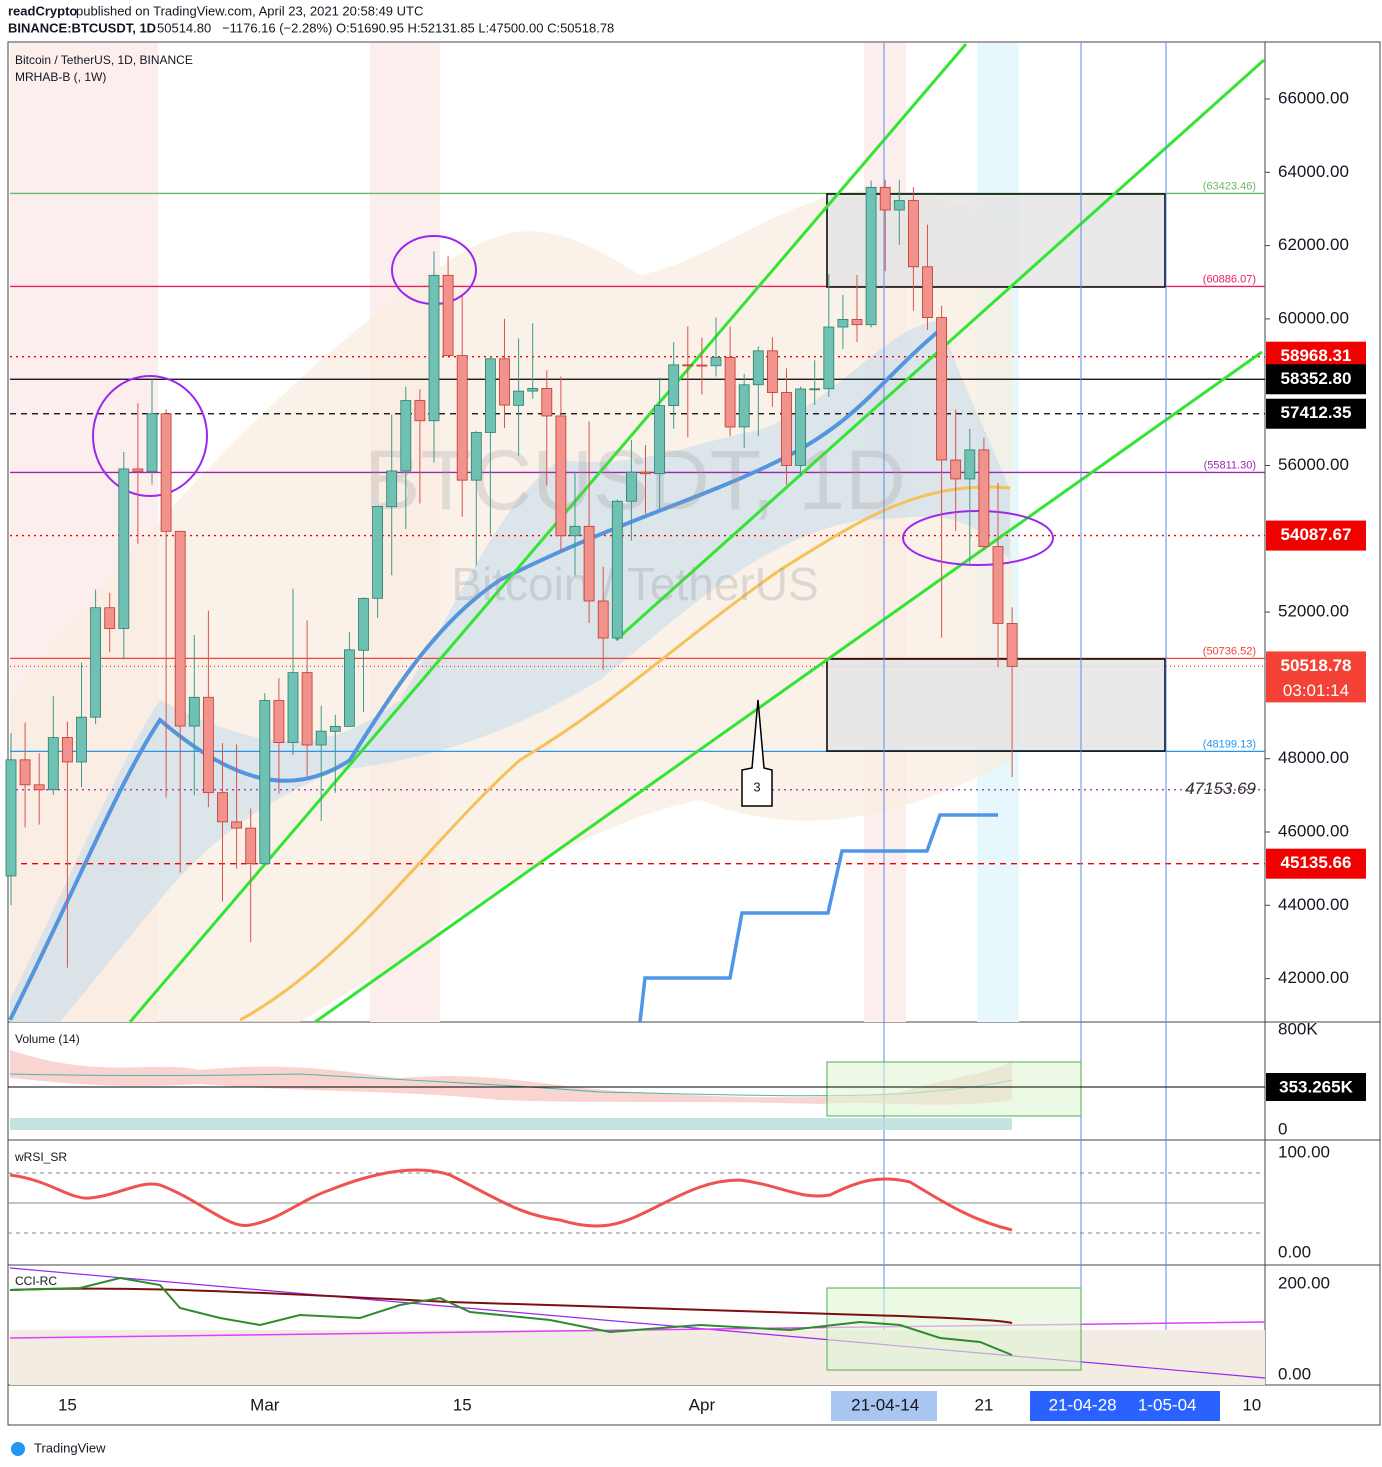 The width and height of the screenshot is (1382, 1467). I want to click on x-tick-label: Apr, so click(702, 1404).